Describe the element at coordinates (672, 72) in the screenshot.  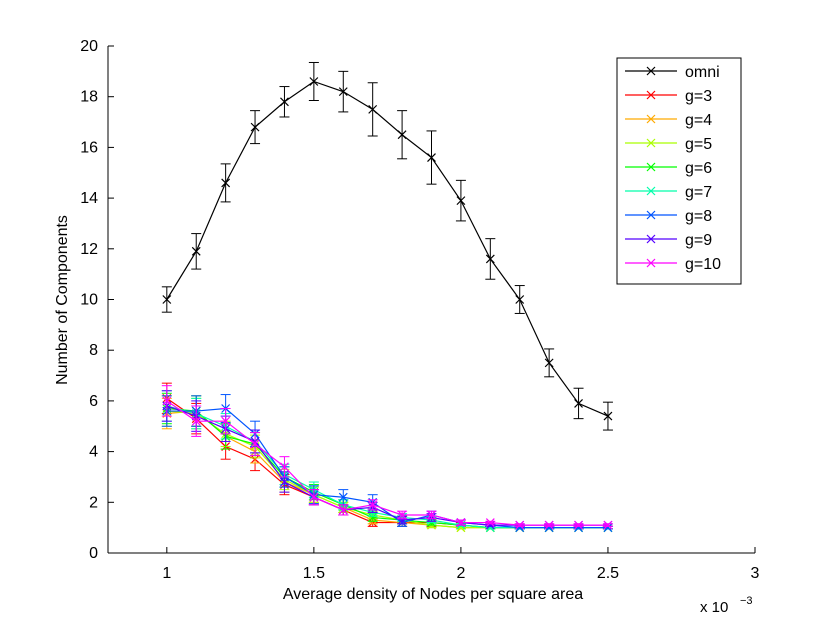
I see `legend-item: omni` at that location.